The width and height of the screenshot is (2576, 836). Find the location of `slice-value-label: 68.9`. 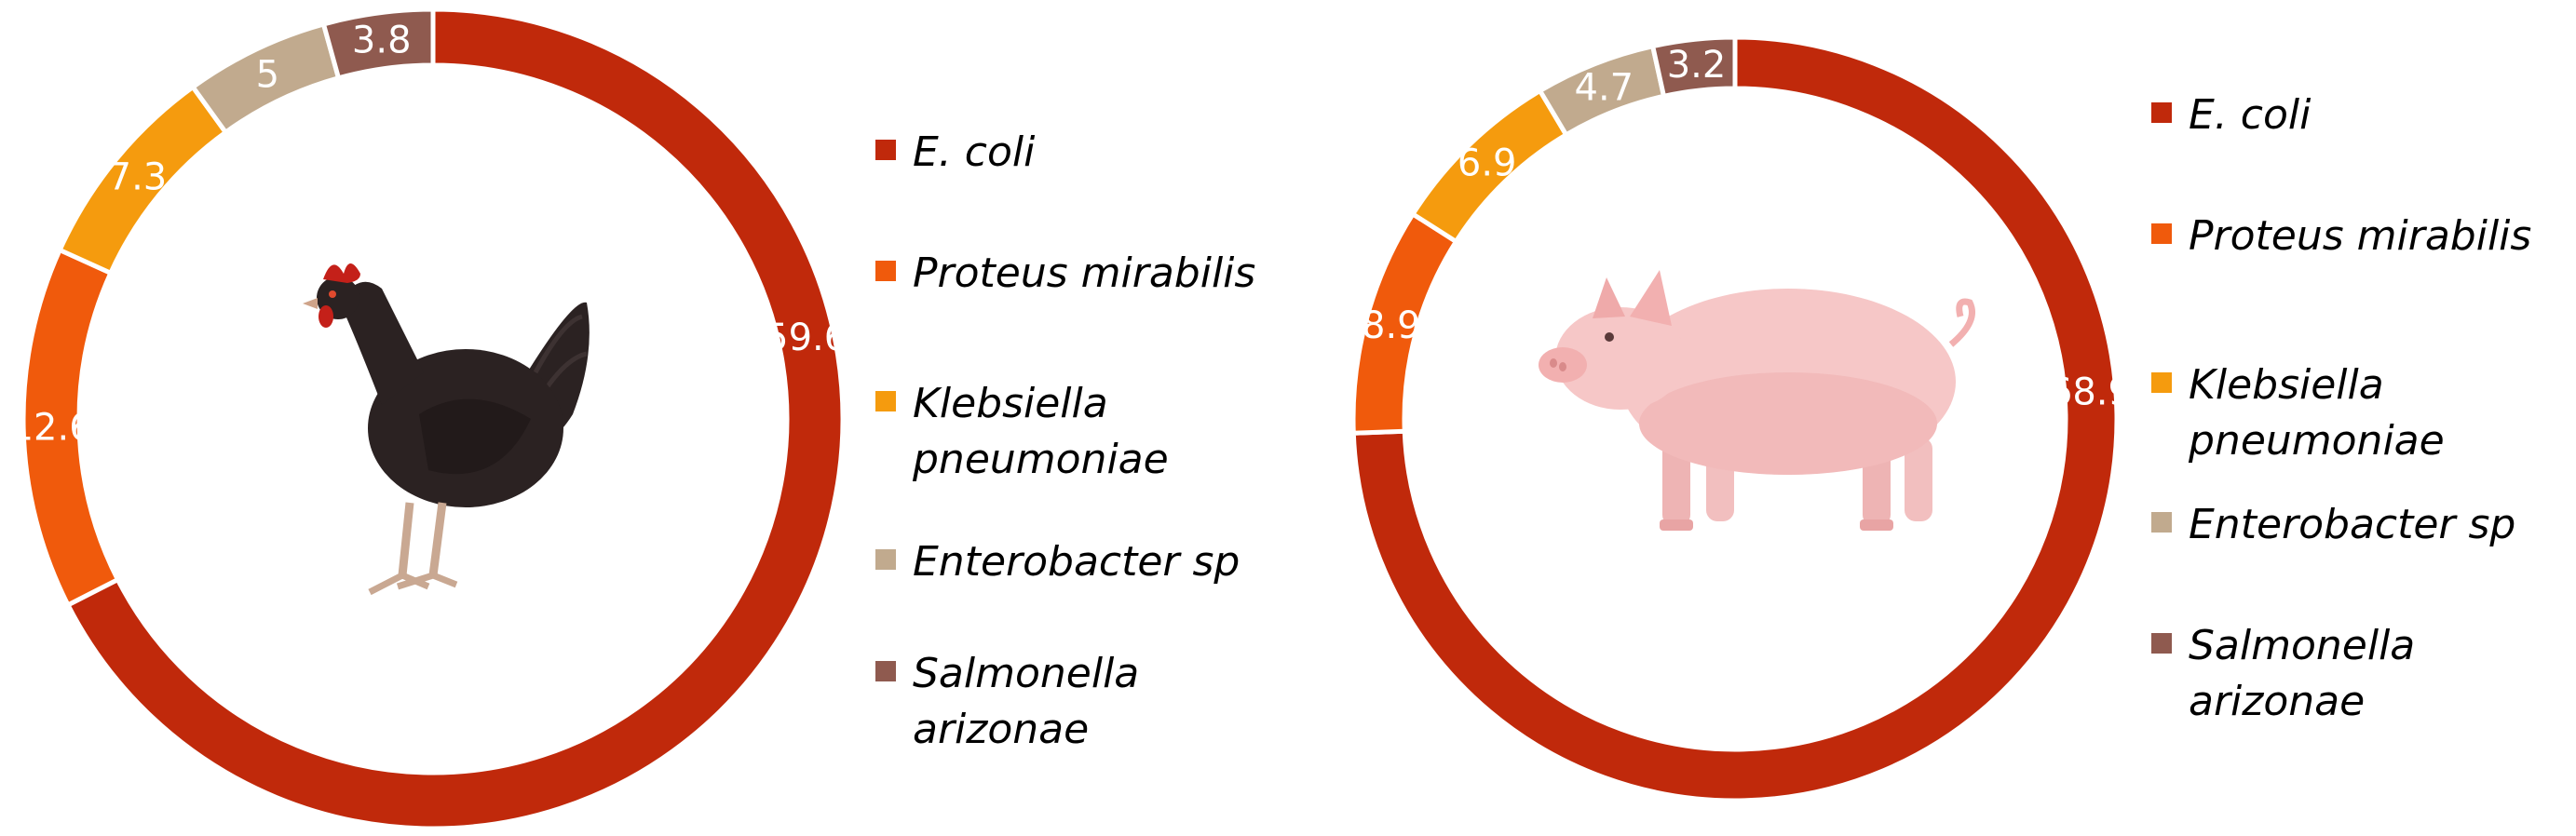

slice-value-label: 68.9 is located at coordinates (2090, 392).